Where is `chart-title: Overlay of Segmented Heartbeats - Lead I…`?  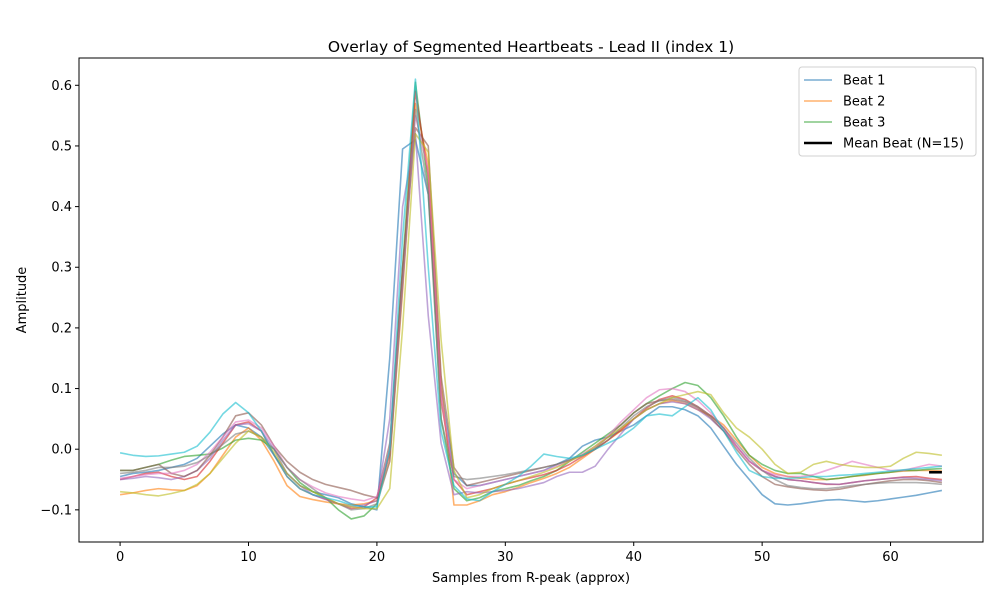 chart-title: Overlay of Segmented Heartbeats - Lead I… is located at coordinates (531, 47).